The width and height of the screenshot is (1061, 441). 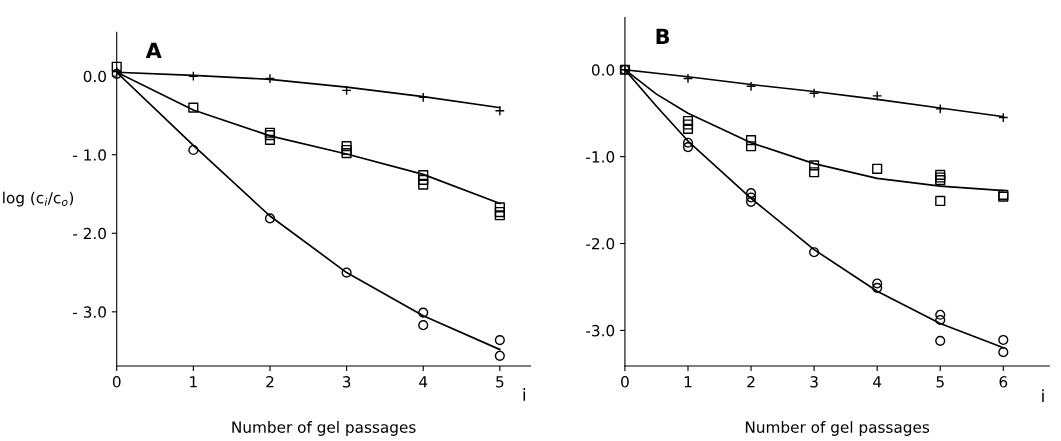 I want to click on y-tick-label: -3.0, so click(x=600, y=330).